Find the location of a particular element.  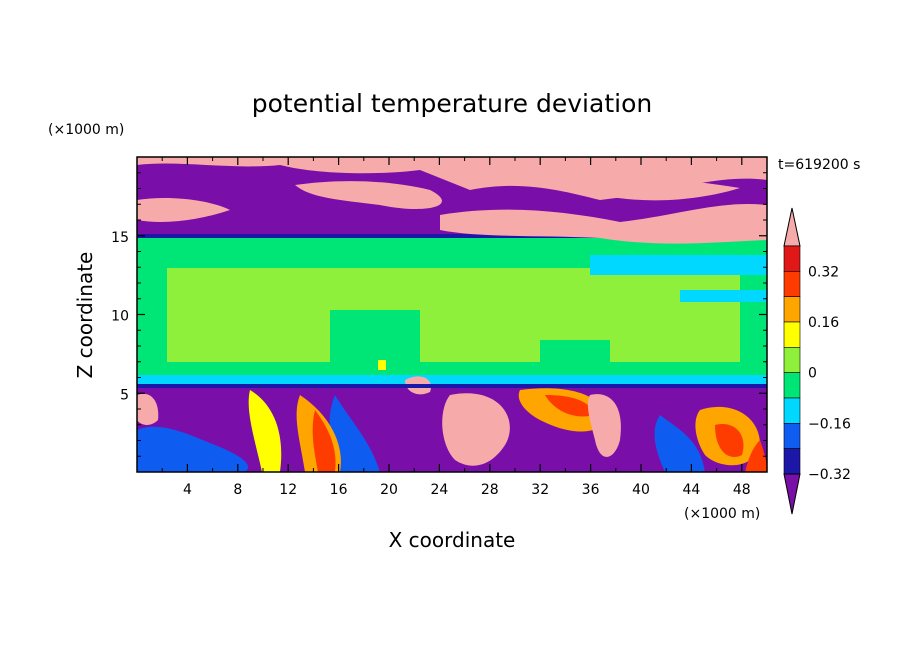

colorbar-label: 0.16 is located at coordinates (823, 323).